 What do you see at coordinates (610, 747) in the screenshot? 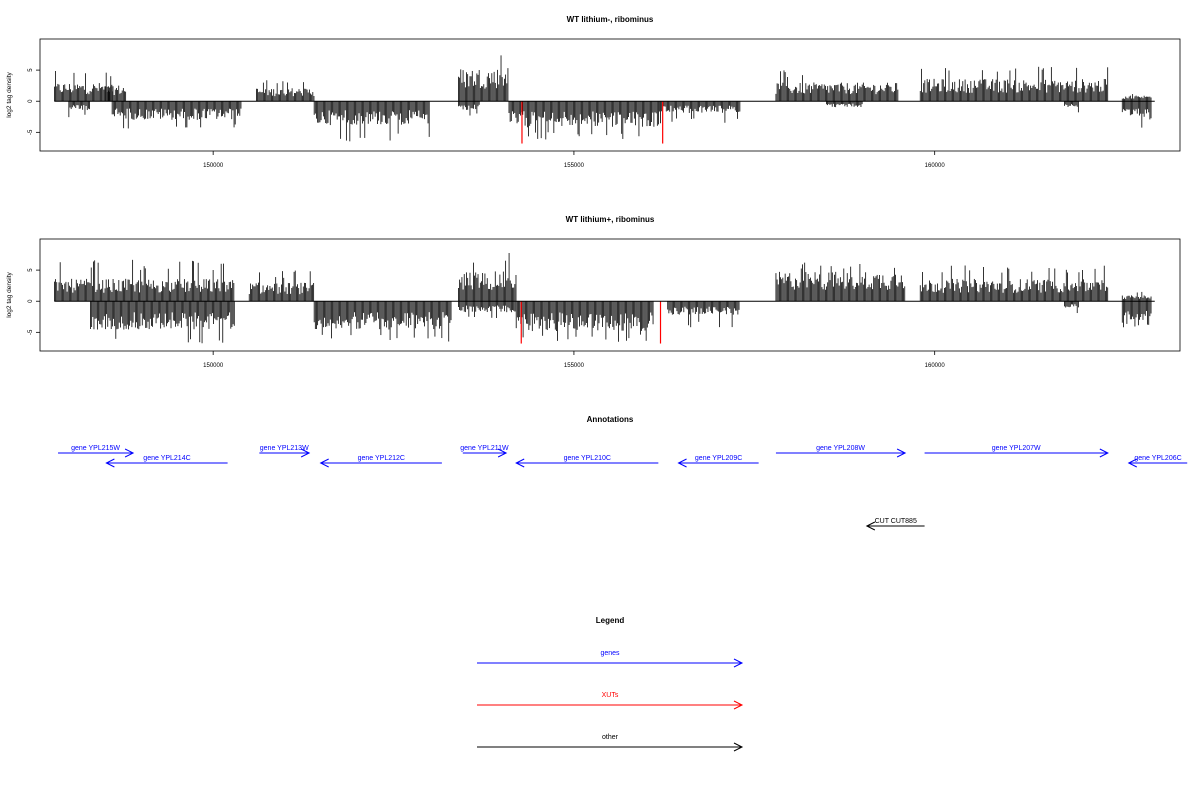
I see `legend-arrow-other` at bounding box center [610, 747].